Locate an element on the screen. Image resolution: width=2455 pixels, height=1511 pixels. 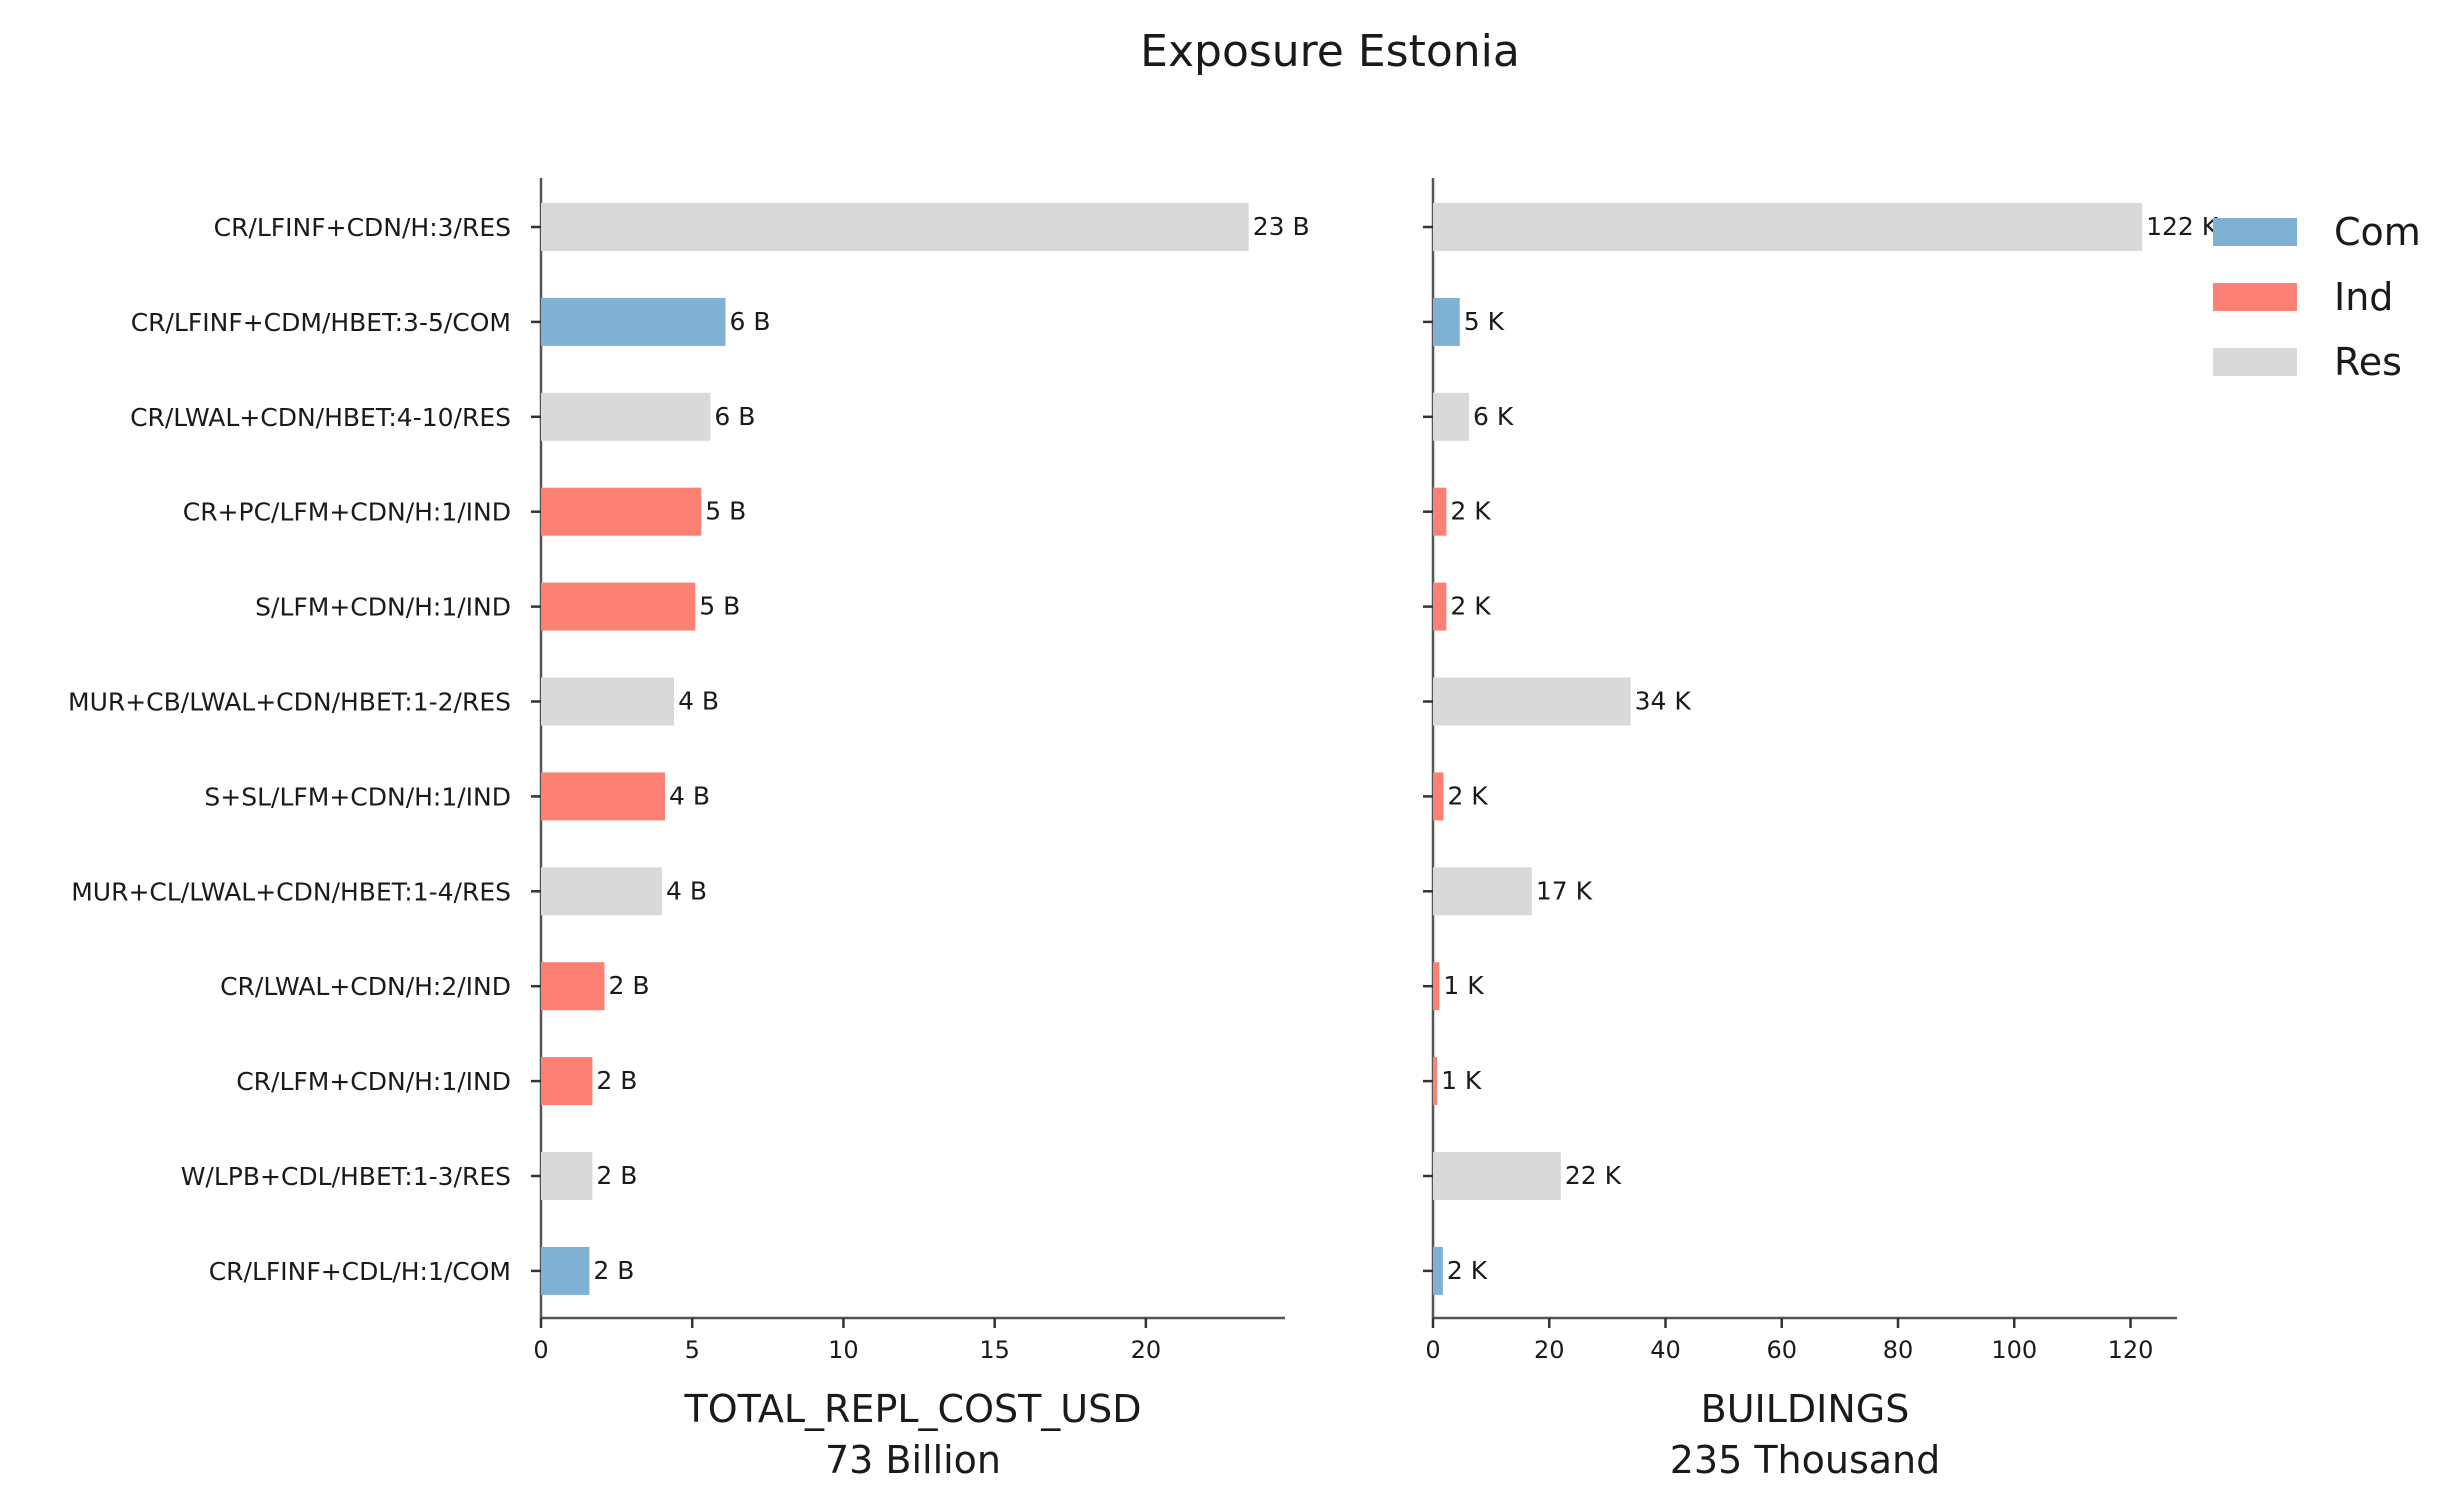
category-label: CR/LFM+CDN/H:1/IND is located at coordinates (373, 1081).